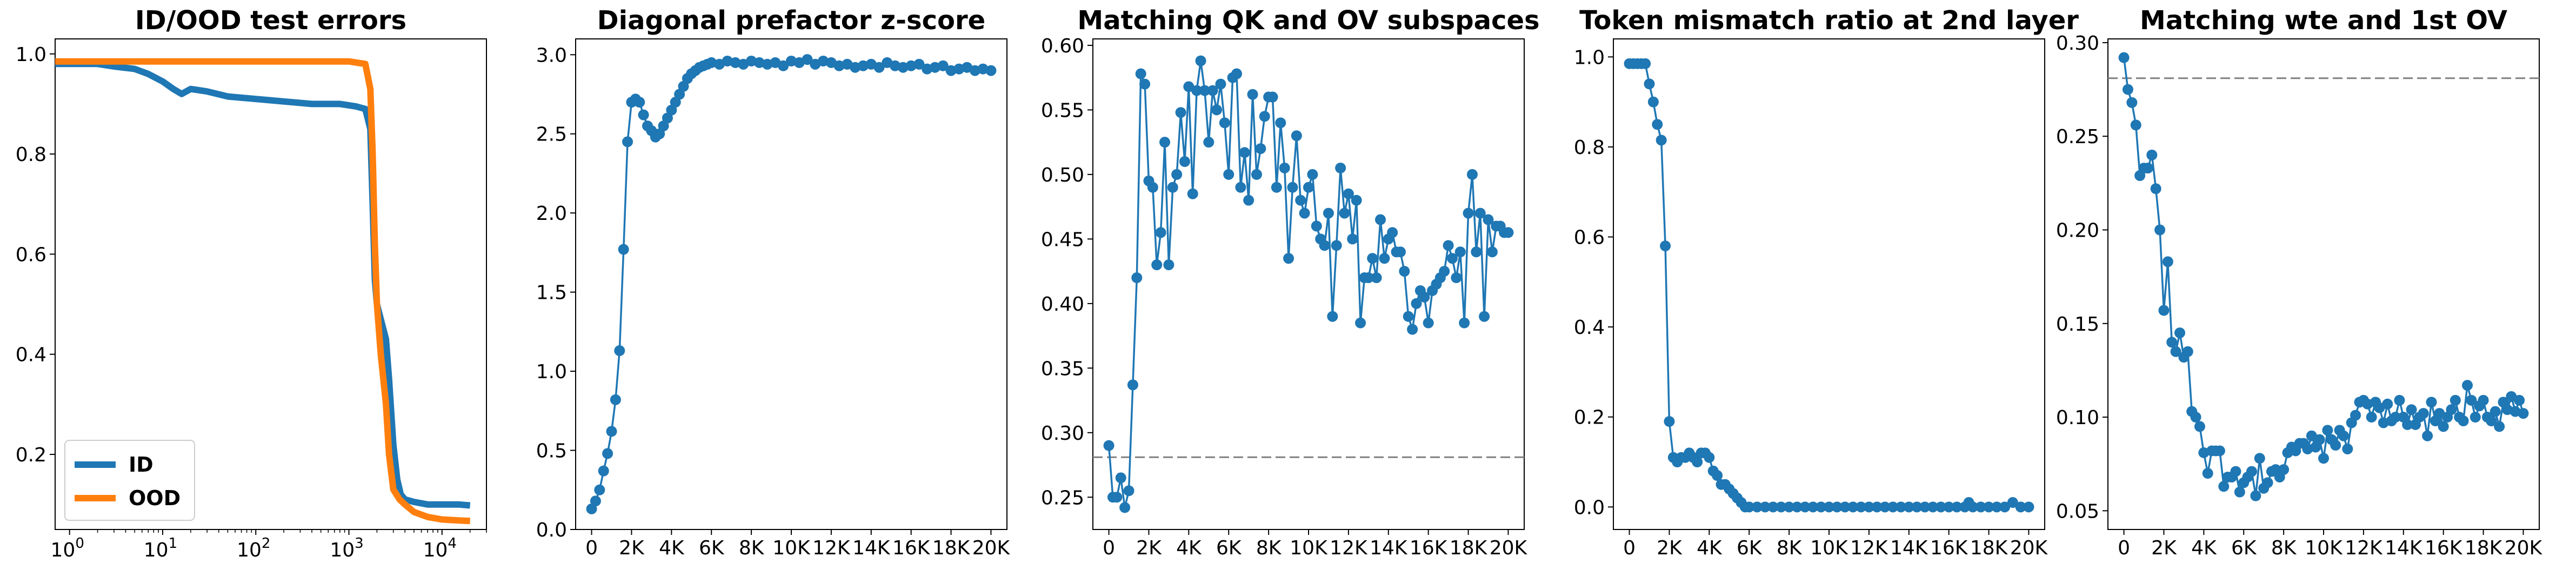 The image size is (2576, 570). Describe the element at coordinates (2077, 324) in the screenshot. I see `y-tick-label: 0.15` at that location.